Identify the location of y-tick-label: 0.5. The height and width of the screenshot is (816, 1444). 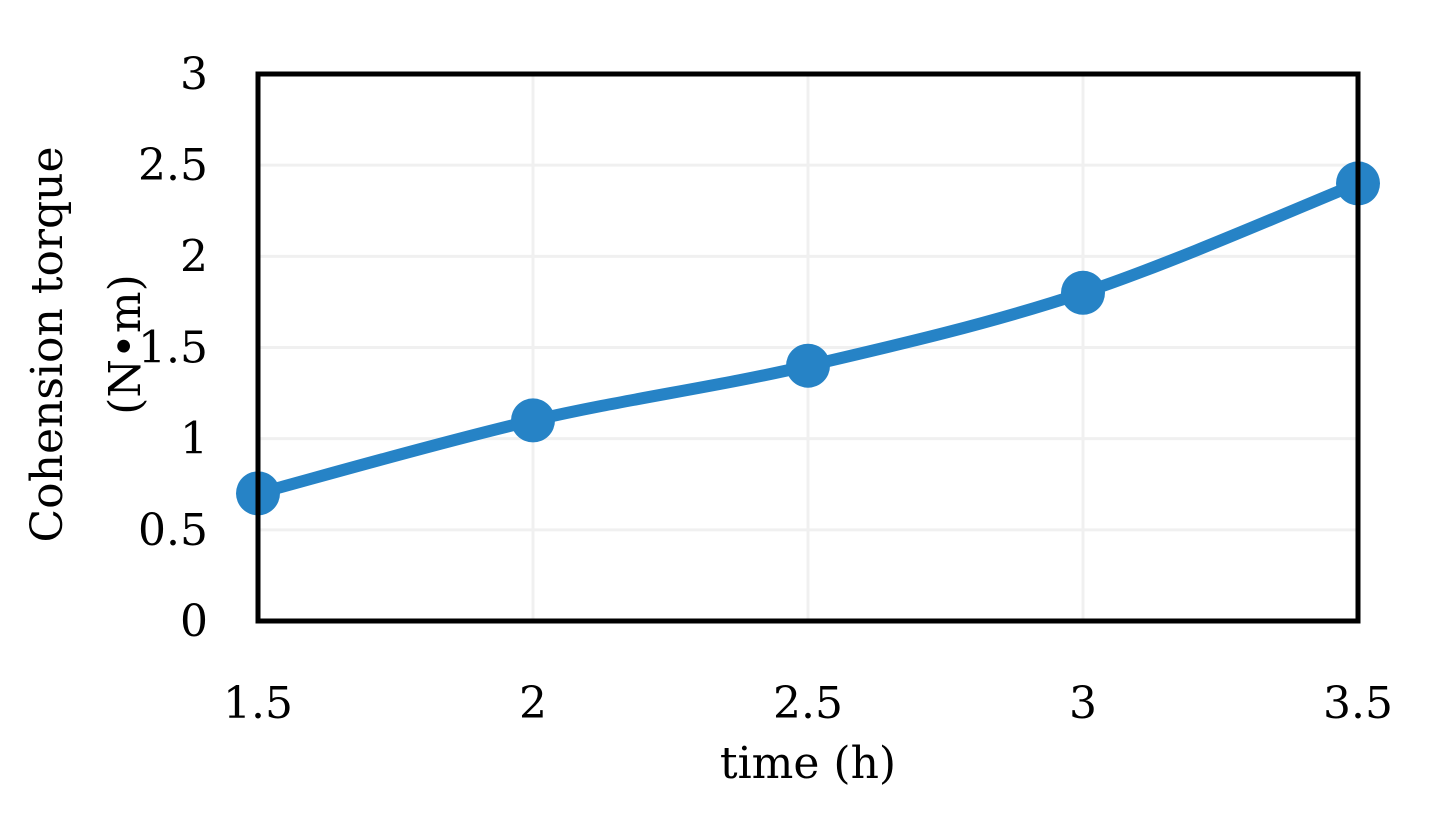
(173, 530).